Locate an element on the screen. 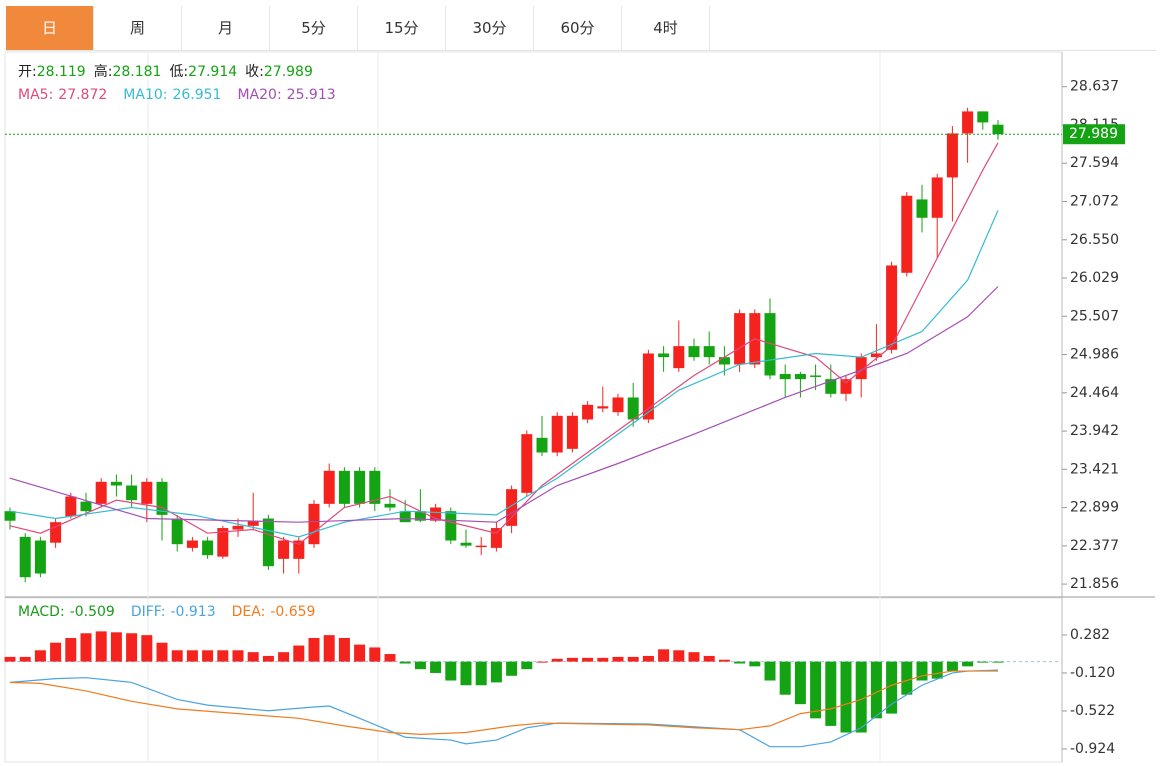 The image size is (1170, 766). period-tab: 15分 is located at coordinates (402, 28).